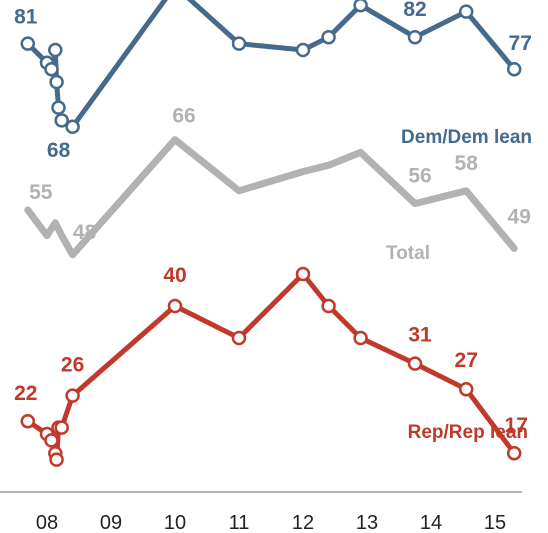 The width and height of the screenshot is (548, 533). Describe the element at coordinates (467, 163) in the screenshot. I see `data-label-total: 58` at that location.